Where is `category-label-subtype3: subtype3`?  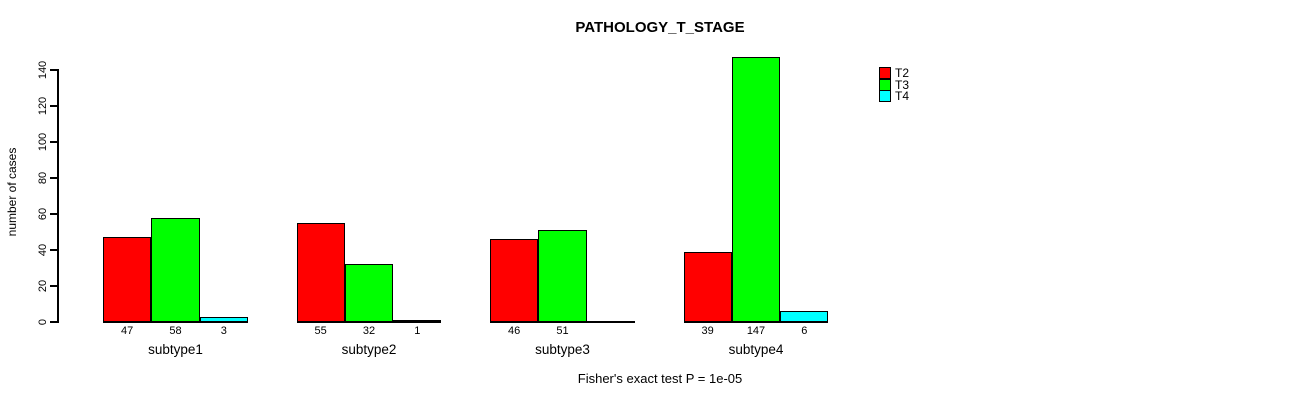 category-label-subtype3: subtype3 is located at coordinates (562, 349).